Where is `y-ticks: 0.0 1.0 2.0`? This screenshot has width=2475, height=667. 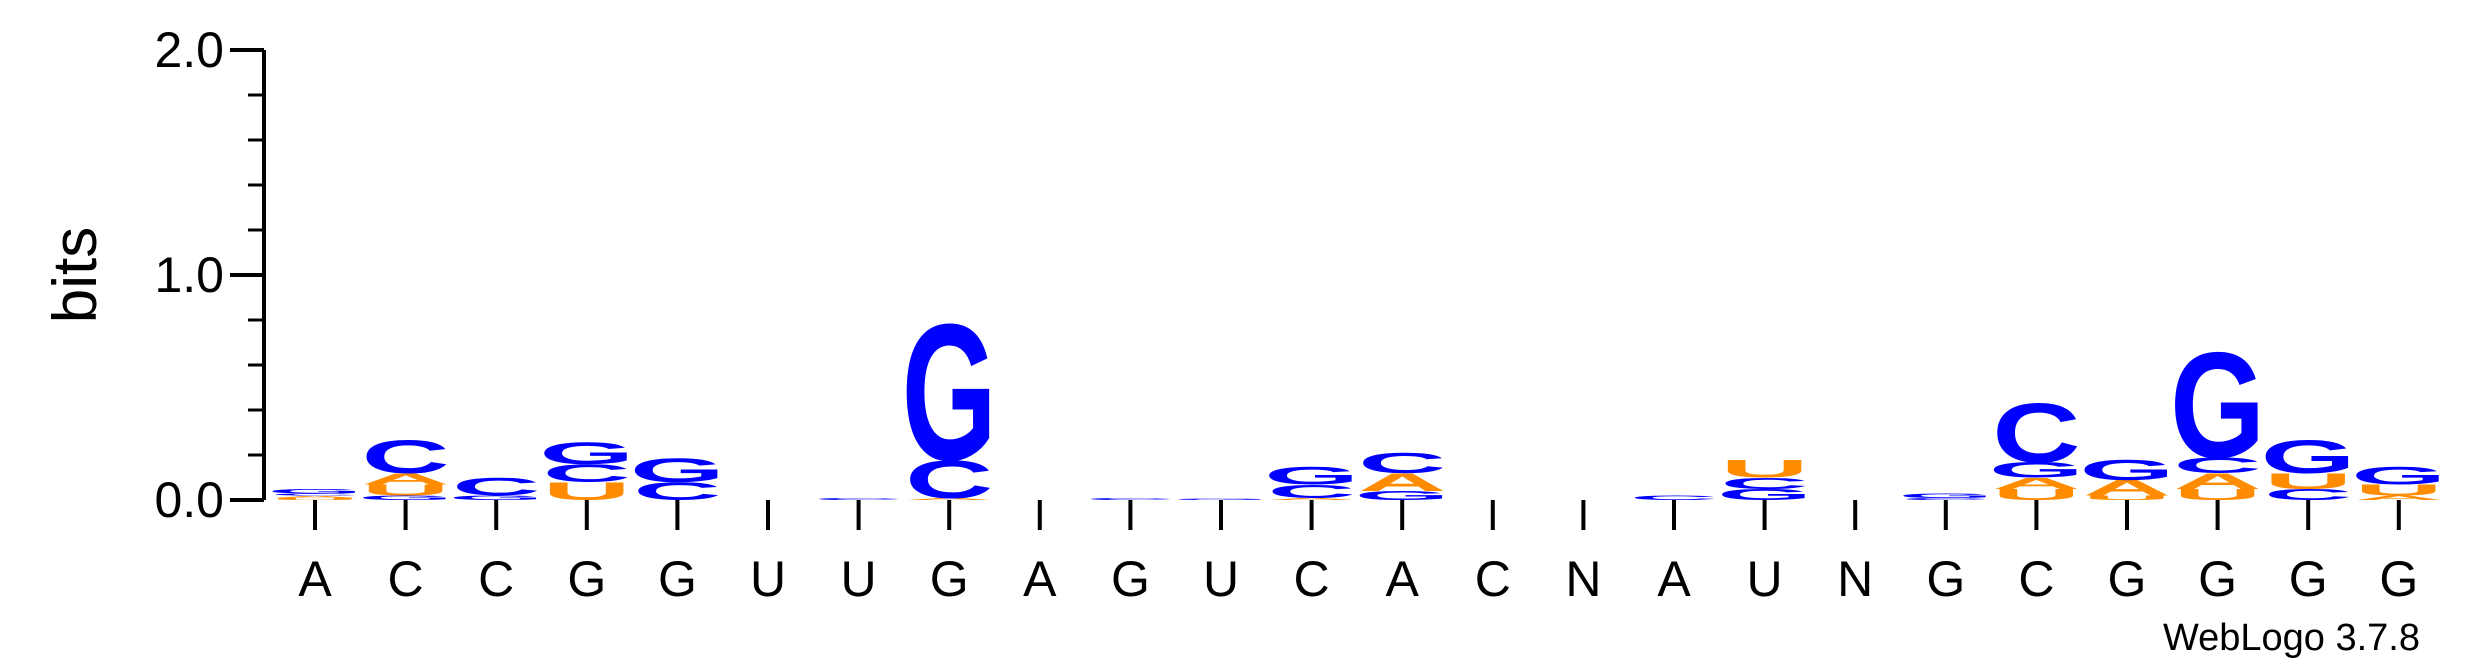 y-ticks: 0.0 1.0 2.0 is located at coordinates (209, 275).